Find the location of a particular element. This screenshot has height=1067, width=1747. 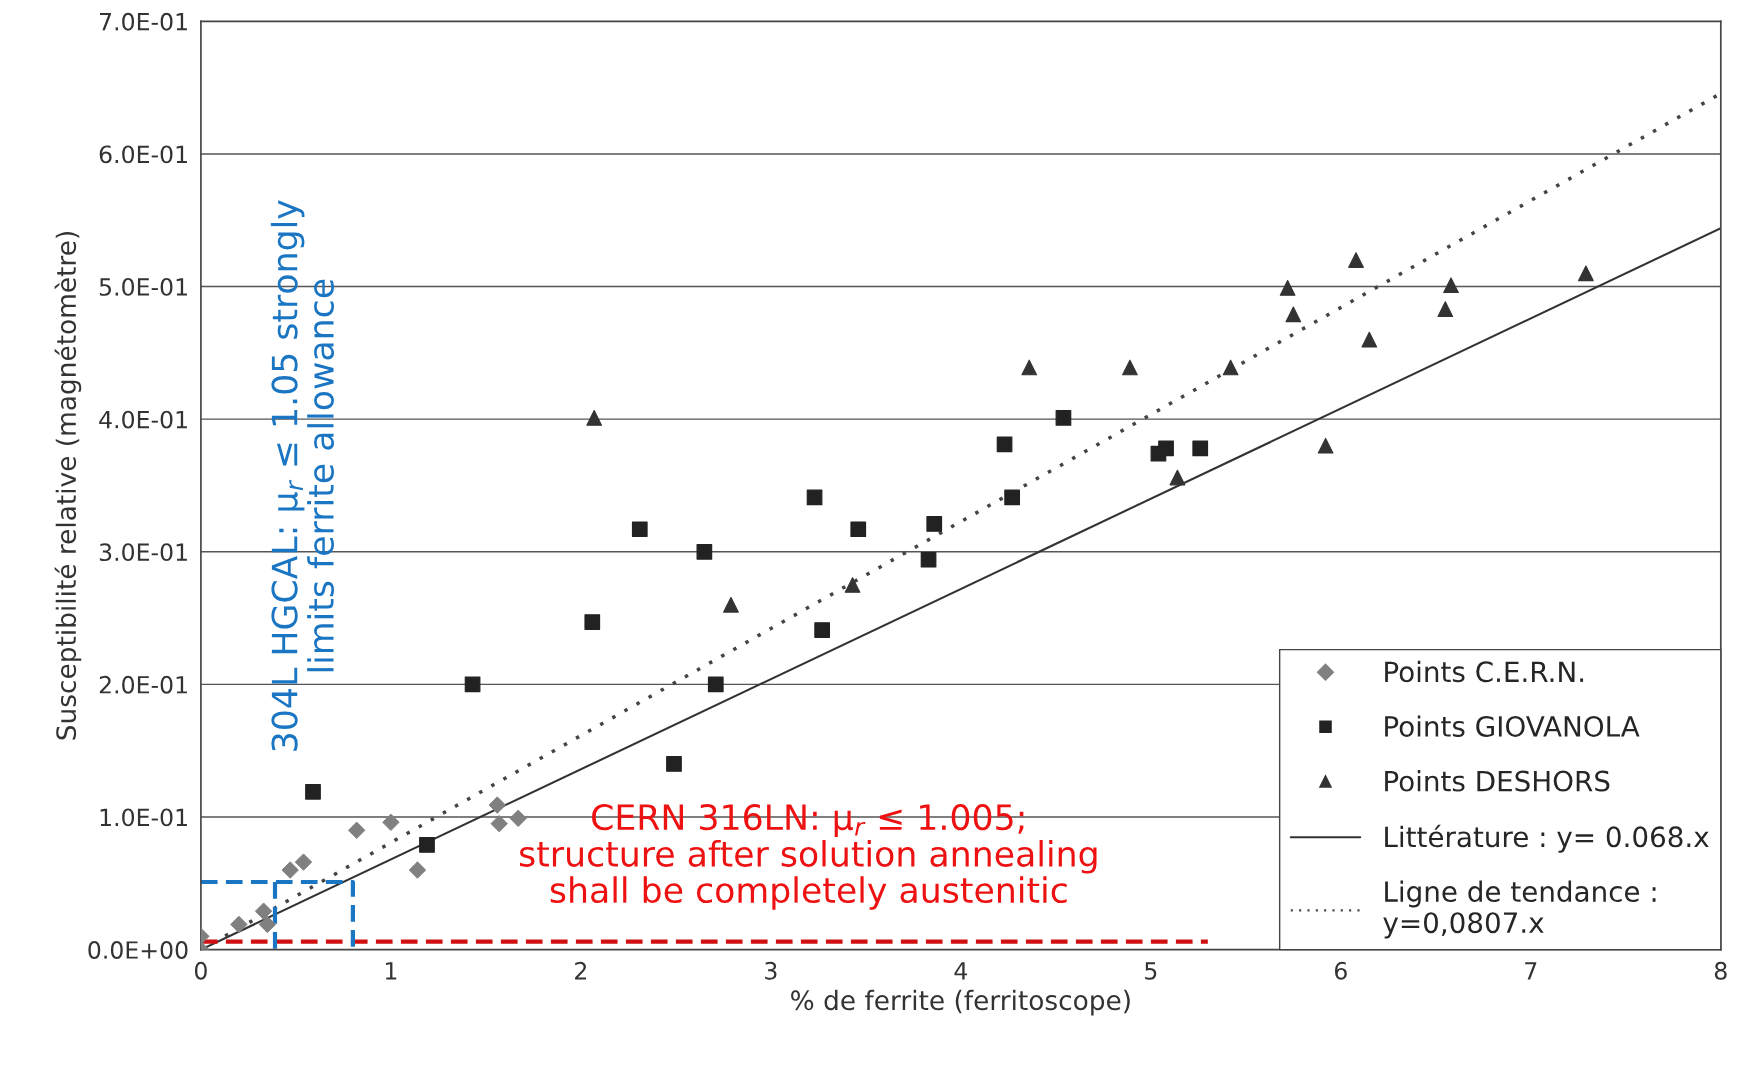

x-tick-label: 6 is located at coordinates (1340, 970).